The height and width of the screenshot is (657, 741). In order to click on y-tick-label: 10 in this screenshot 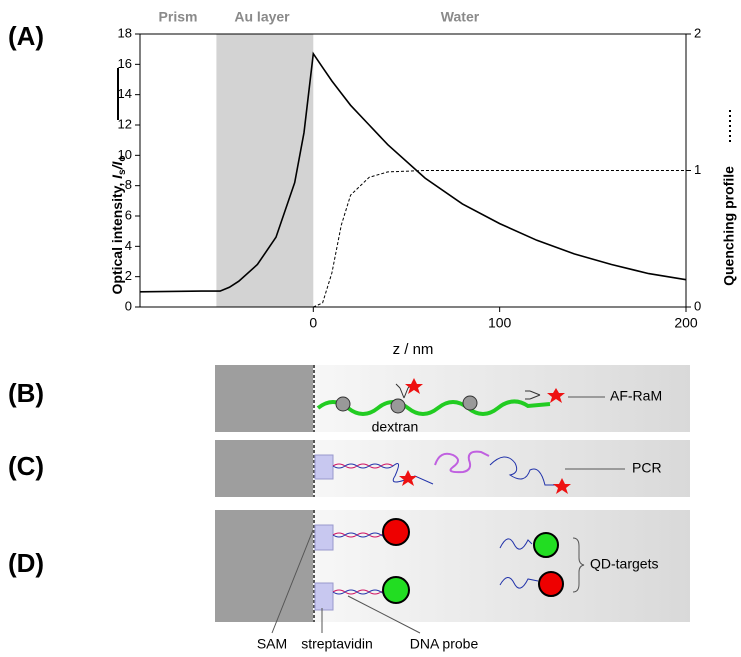, I will do `click(125, 154)`.